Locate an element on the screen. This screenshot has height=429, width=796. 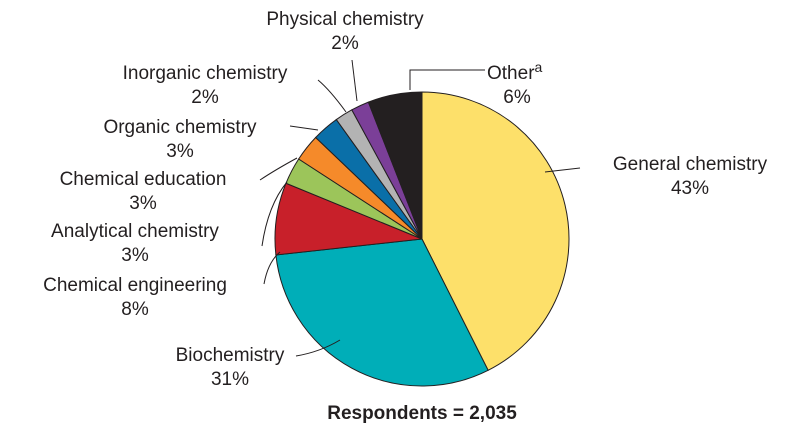
value-label: 6% is located at coordinates (517, 97).